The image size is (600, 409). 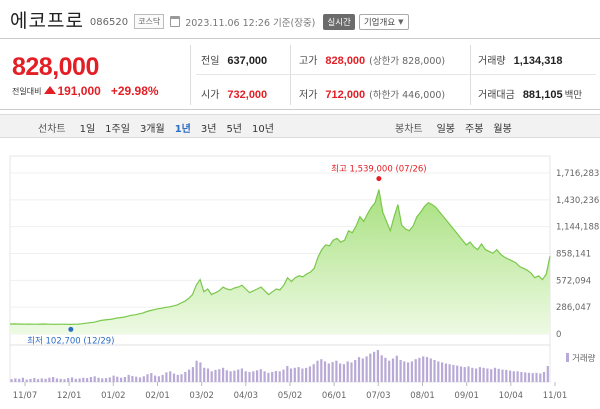 What do you see at coordinates (372, 59) in the screenshot?
I see `high-price: 고가 828,000 (상한가 828,000)` at bounding box center [372, 59].